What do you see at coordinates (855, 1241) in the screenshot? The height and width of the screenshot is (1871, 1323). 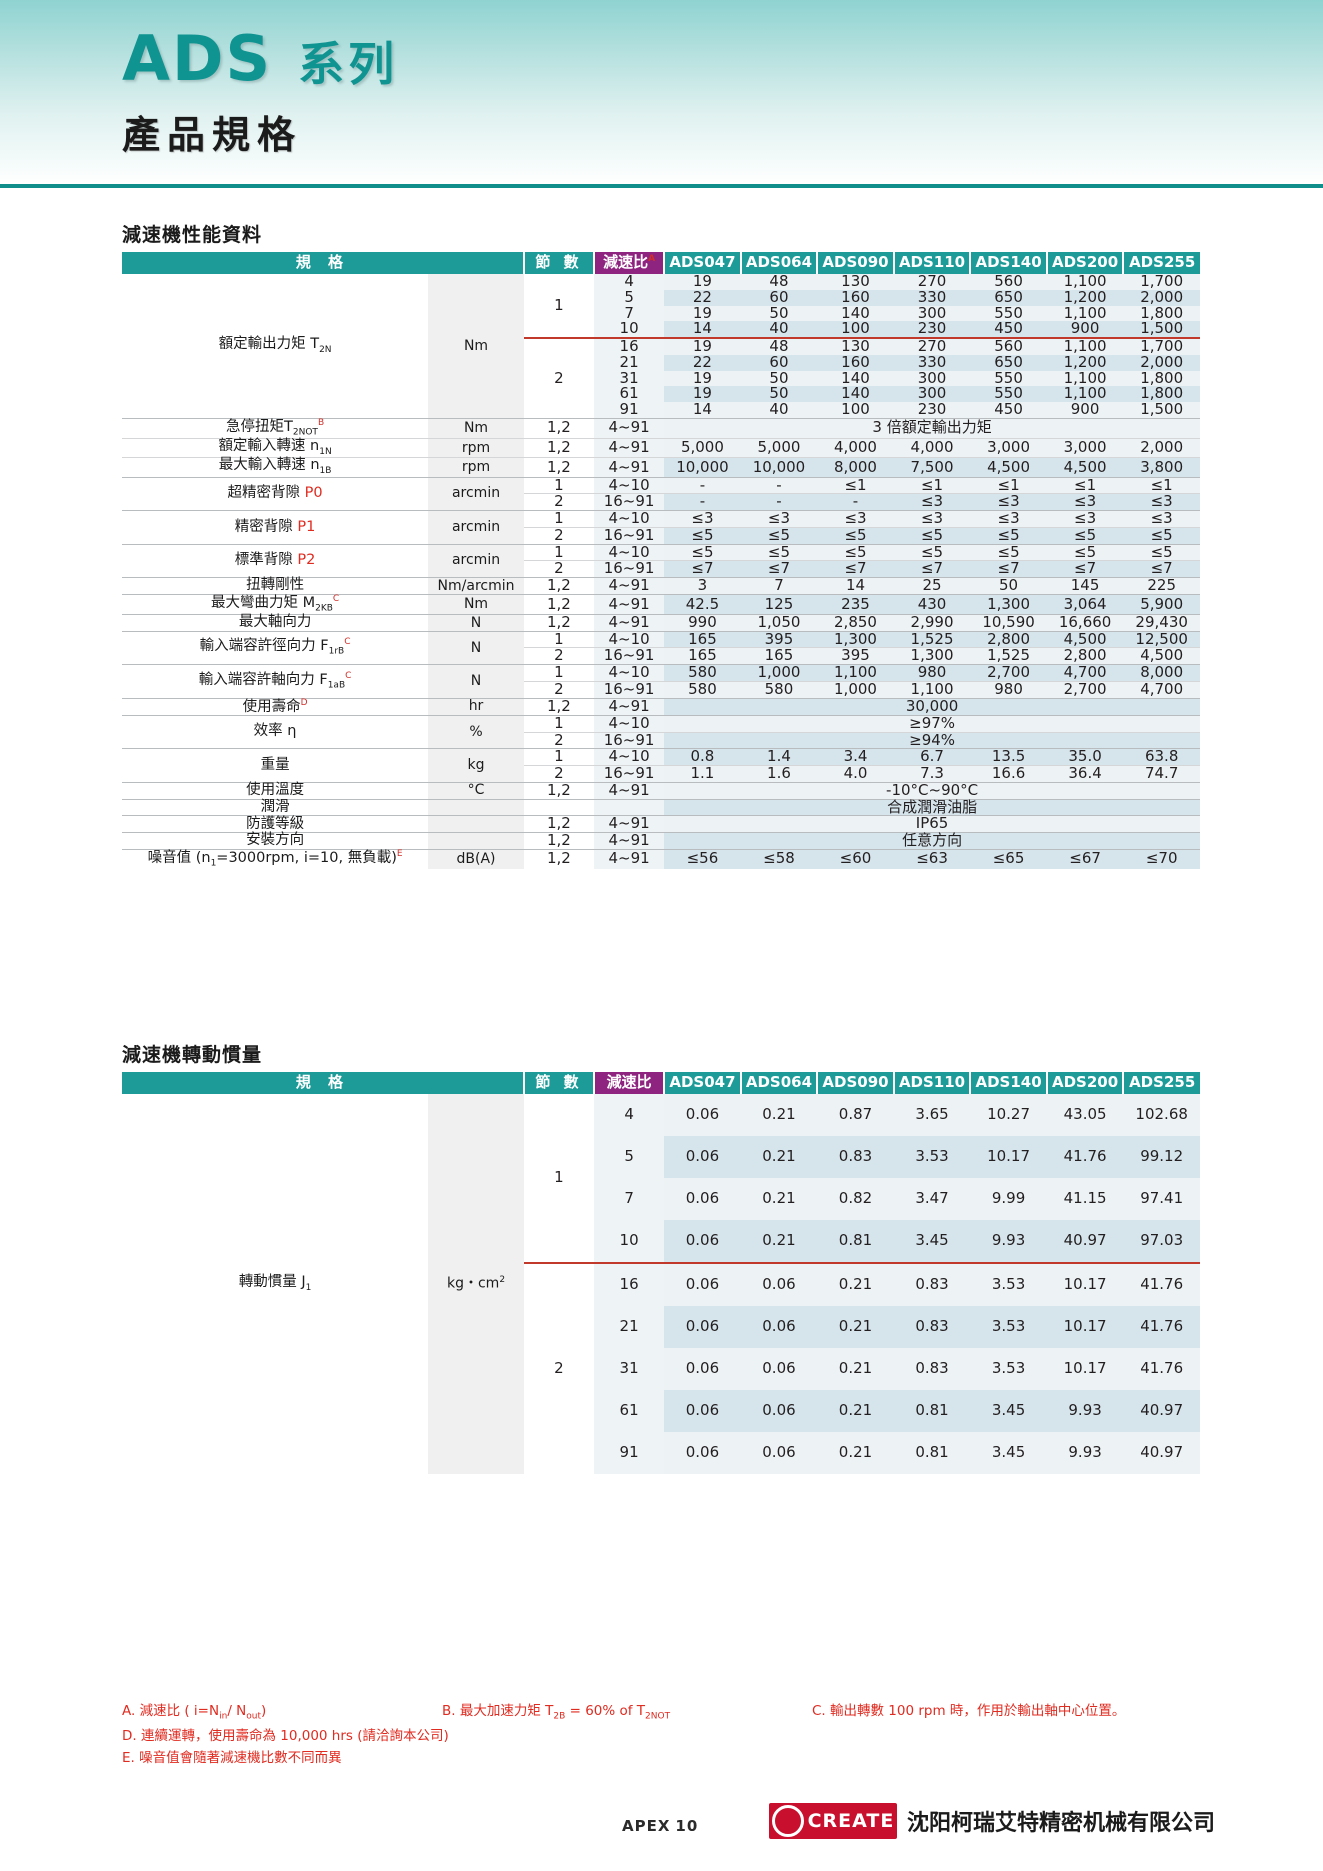 I see `value-cell: 0.81` at bounding box center [855, 1241].